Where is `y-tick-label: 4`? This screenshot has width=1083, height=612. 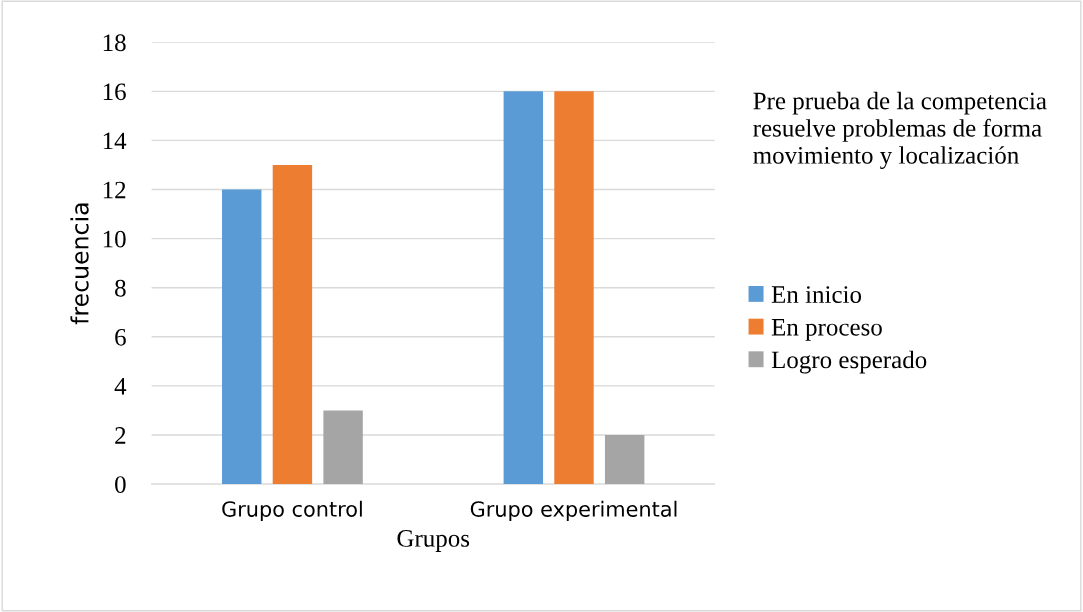 y-tick-label: 4 is located at coordinates (120, 386).